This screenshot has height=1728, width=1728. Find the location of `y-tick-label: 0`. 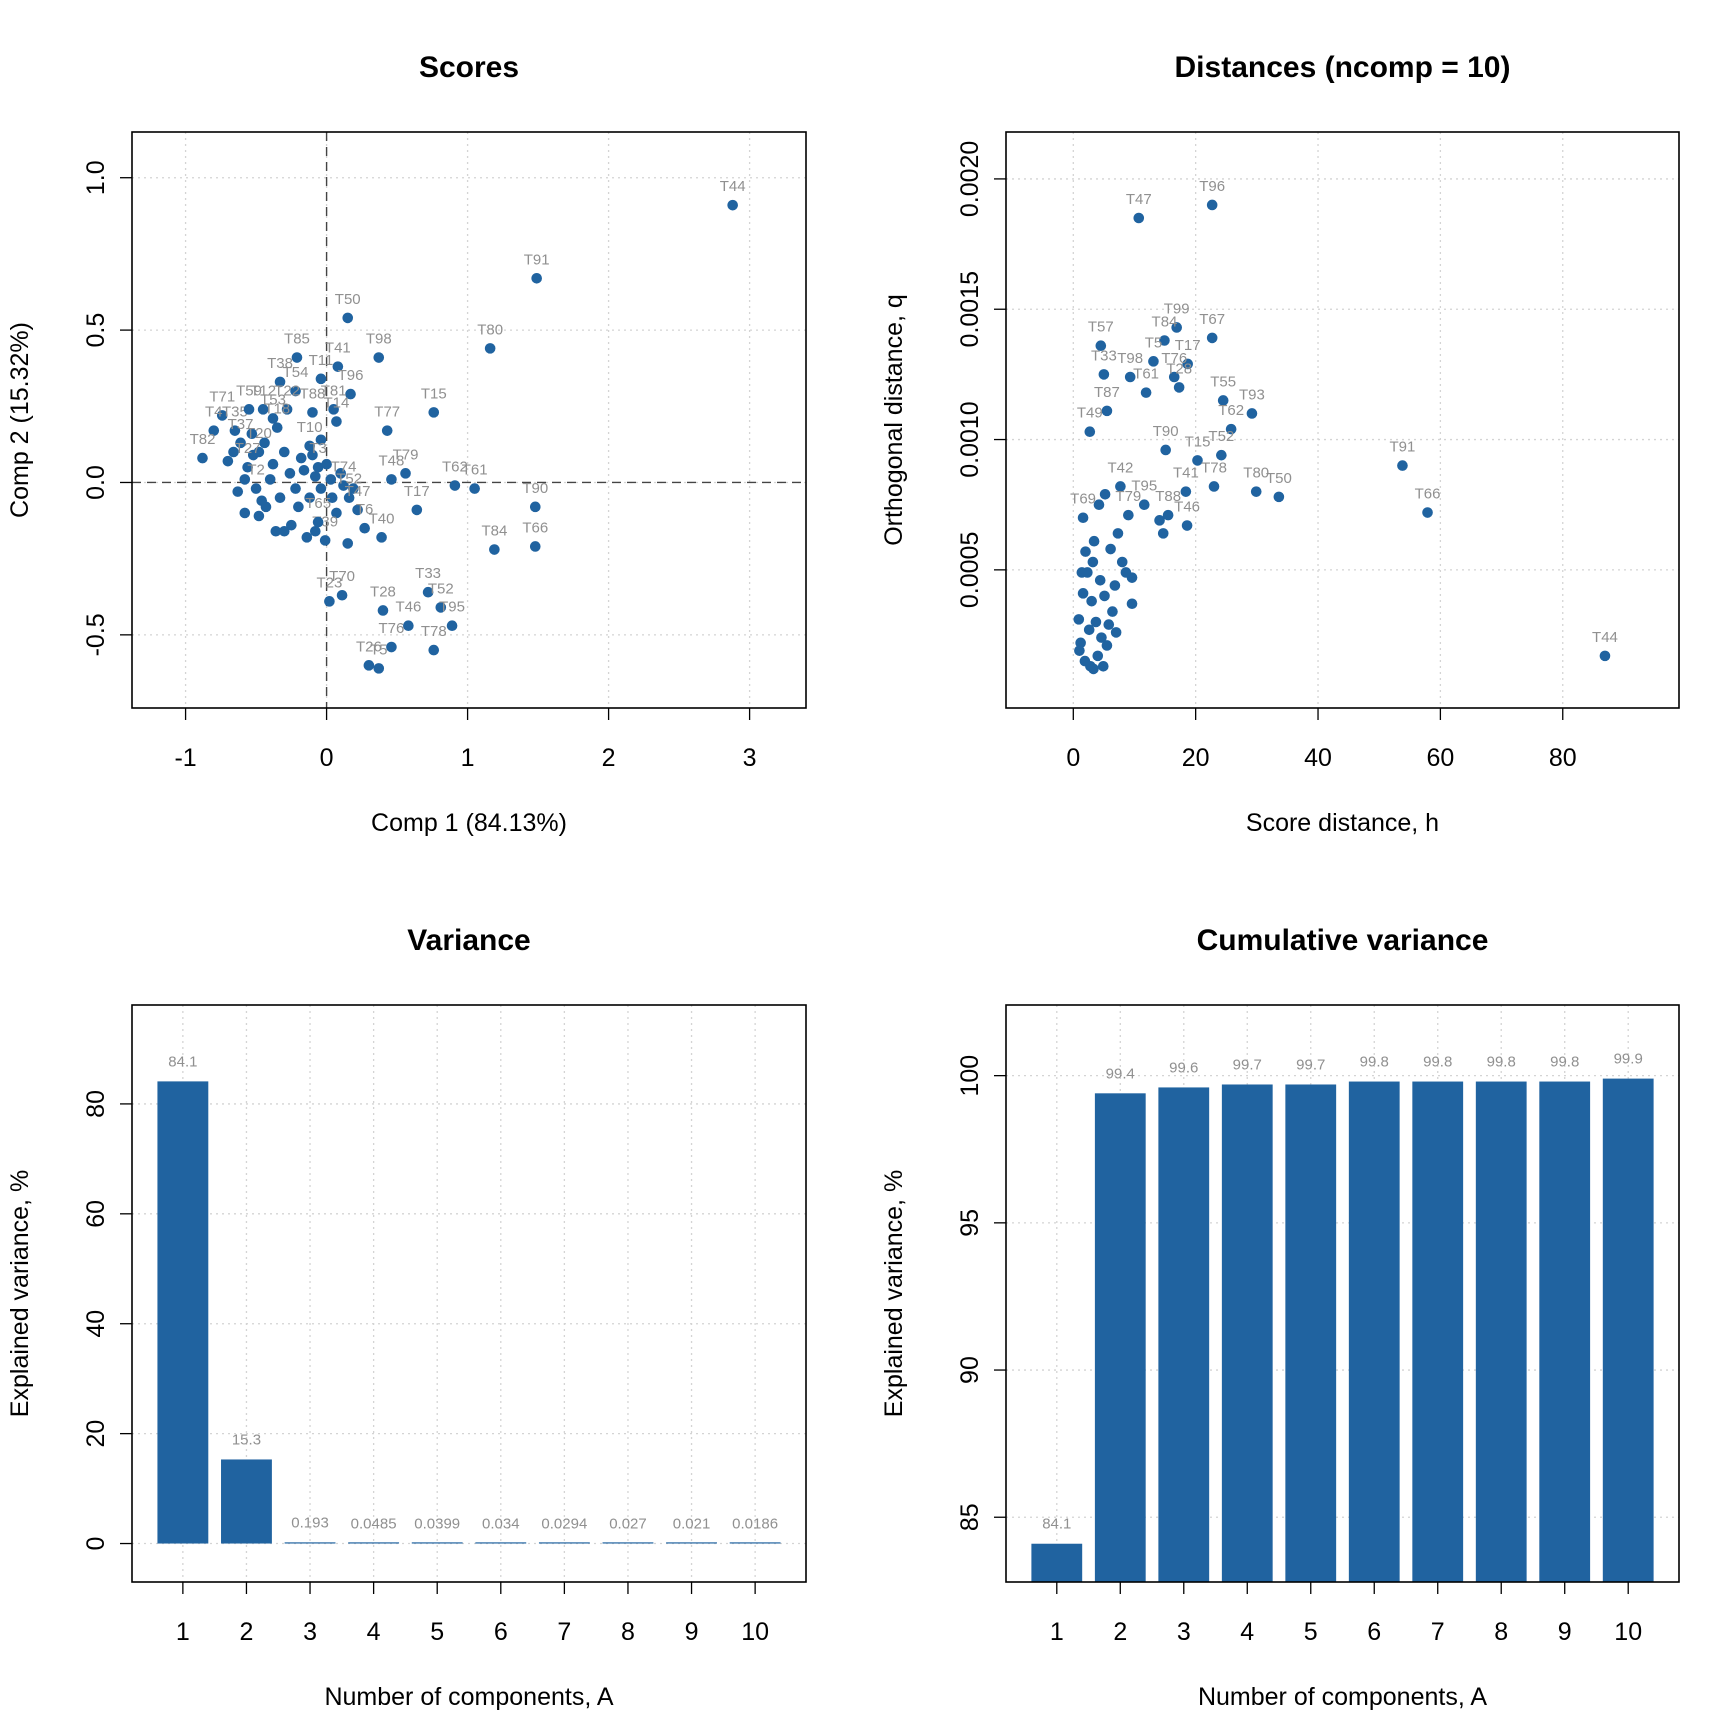

y-tick-label: 0 is located at coordinates (96, 1544).